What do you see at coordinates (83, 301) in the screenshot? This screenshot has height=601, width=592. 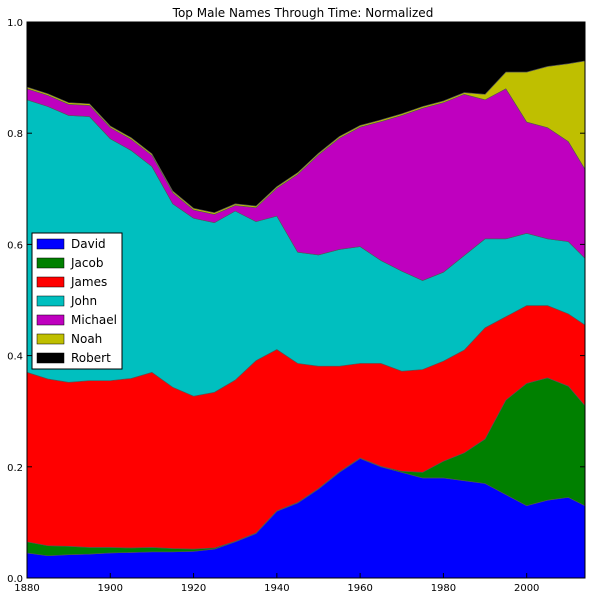 I see `legend-label-john: John` at bounding box center [83, 301].